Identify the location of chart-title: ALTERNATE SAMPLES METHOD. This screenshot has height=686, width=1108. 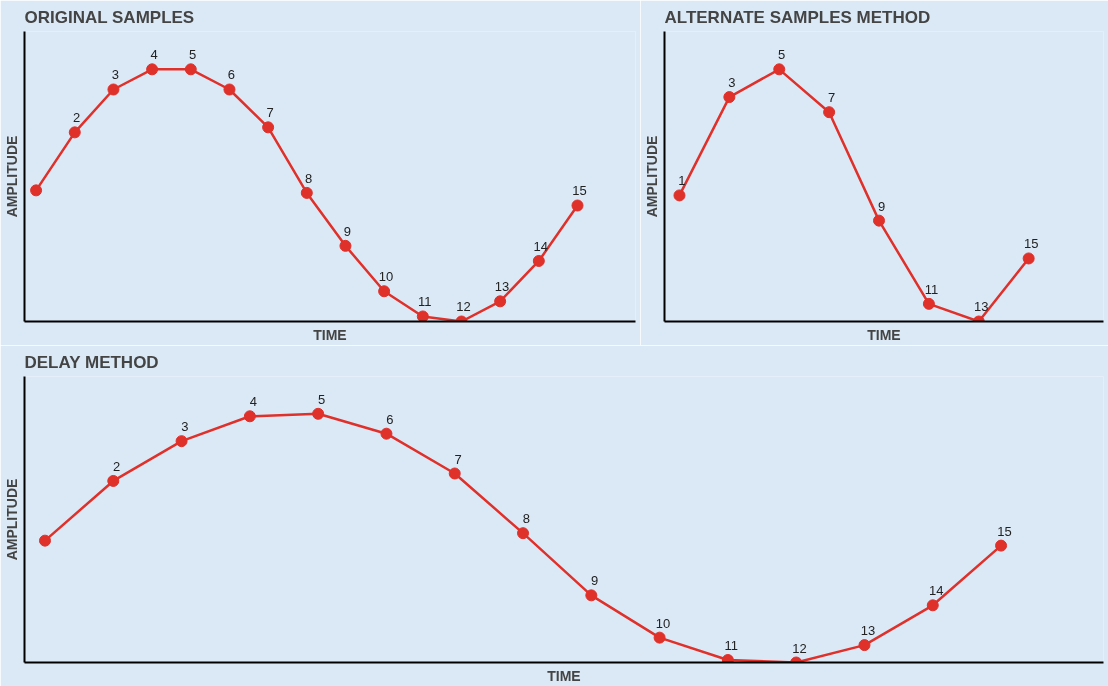
(797, 17).